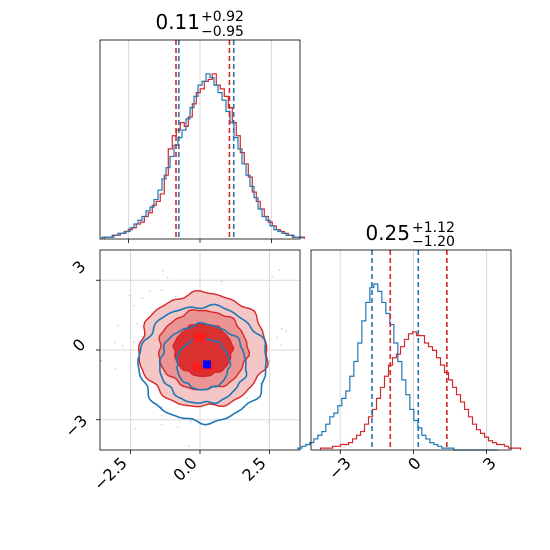 The width and height of the screenshot is (550, 550). Describe the element at coordinates (222, 32) in the screenshot. I see `title-x-minus: −0.95` at that location.